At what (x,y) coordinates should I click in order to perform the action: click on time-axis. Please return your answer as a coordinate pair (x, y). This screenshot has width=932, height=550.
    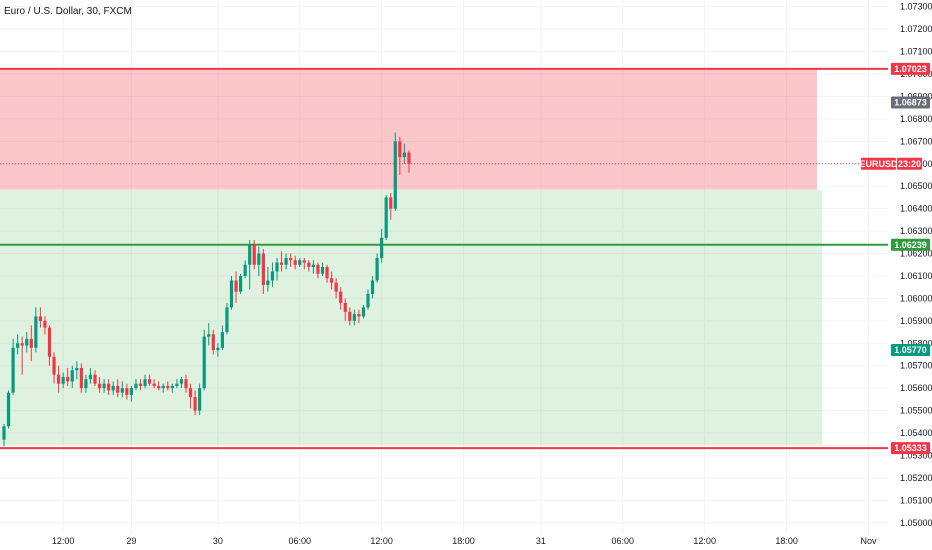
    Looking at the image, I should click on (466, 542).